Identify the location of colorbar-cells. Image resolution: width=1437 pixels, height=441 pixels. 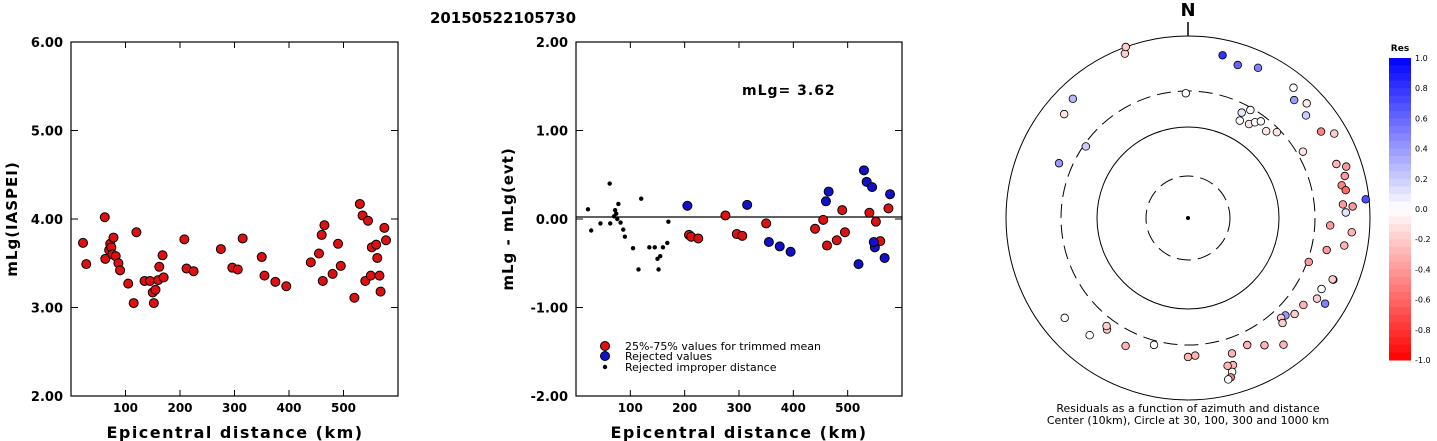
(1400, 209).